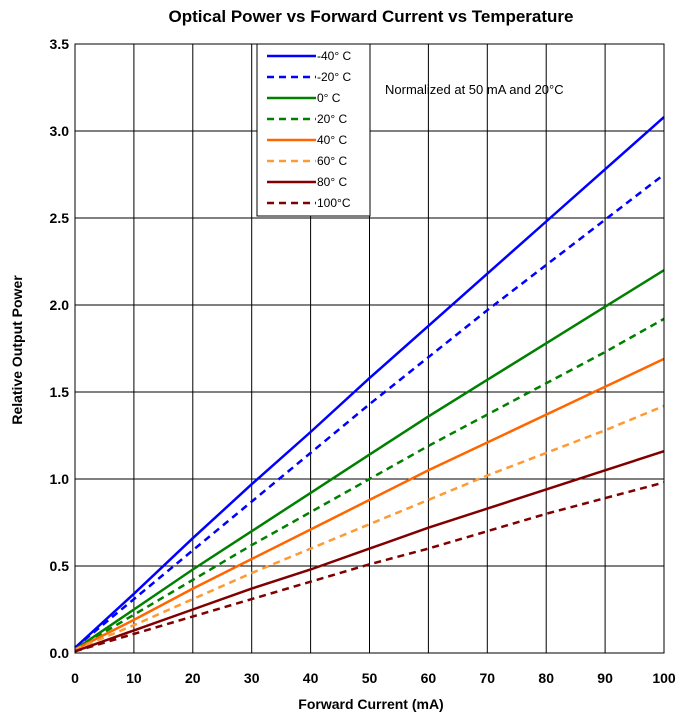 This screenshot has width=698, height=722. Describe the element at coordinates (332, 182) in the screenshot. I see `legend-label: 80° C` at that location.